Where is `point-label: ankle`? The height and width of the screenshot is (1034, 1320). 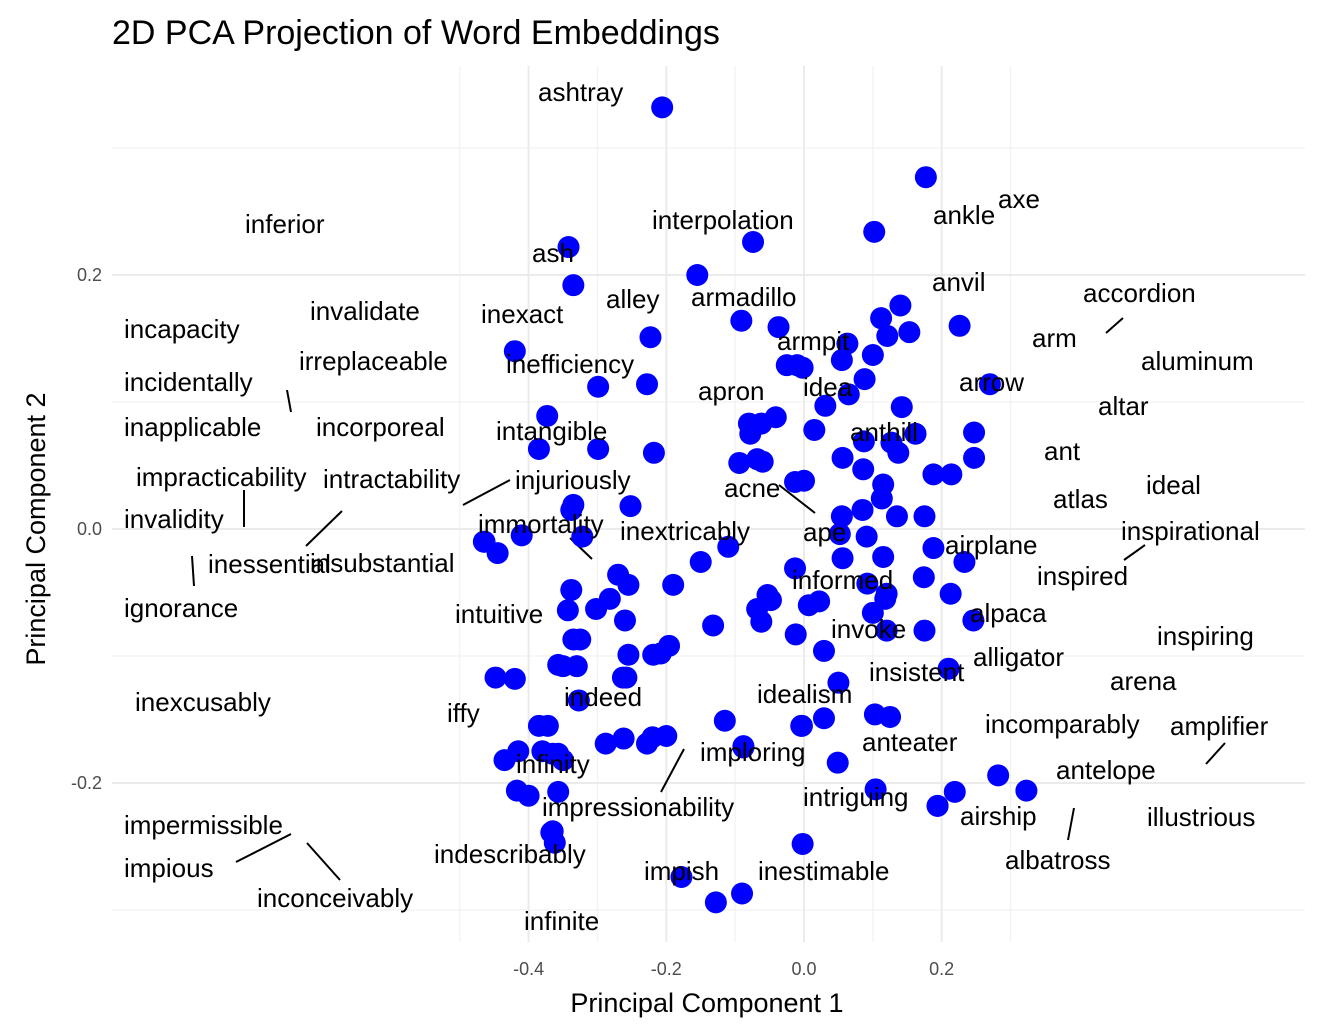
point-label: ankle is located at coordinates (964, 215).